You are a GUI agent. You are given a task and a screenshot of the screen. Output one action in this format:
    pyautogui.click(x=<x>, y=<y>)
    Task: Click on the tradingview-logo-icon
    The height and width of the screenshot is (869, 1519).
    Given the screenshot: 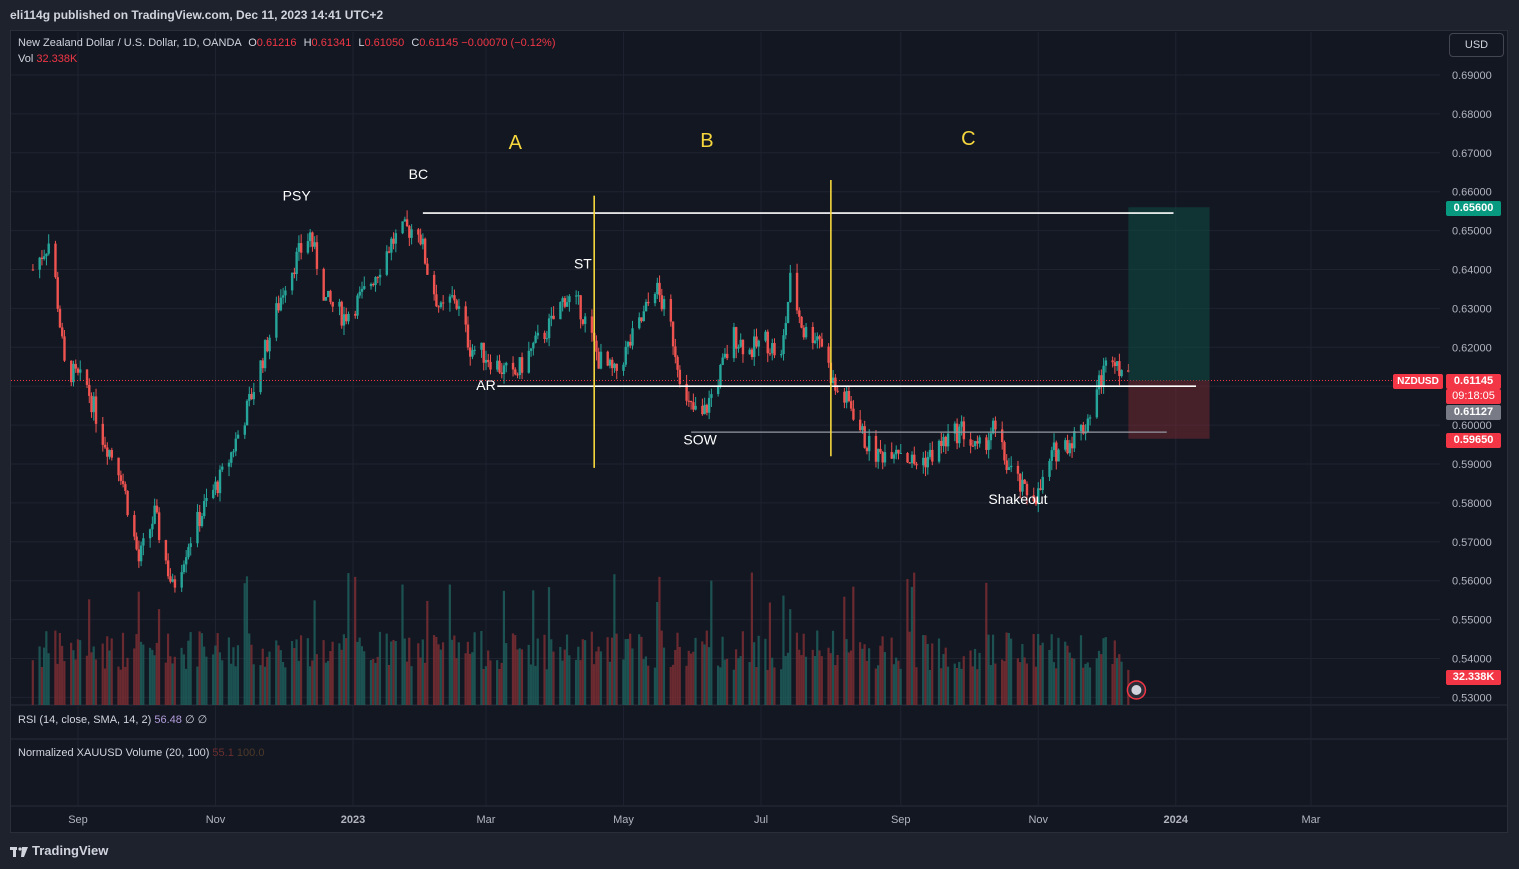 What is the action you would take?
    pyautogui.click(x=19, y=851)
    